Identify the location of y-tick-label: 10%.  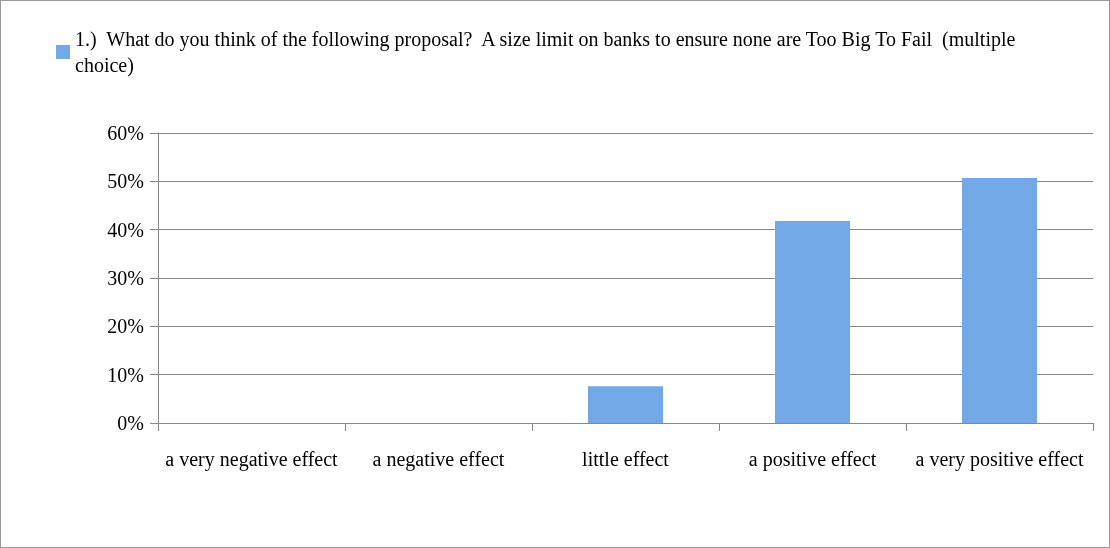
(125, 374).